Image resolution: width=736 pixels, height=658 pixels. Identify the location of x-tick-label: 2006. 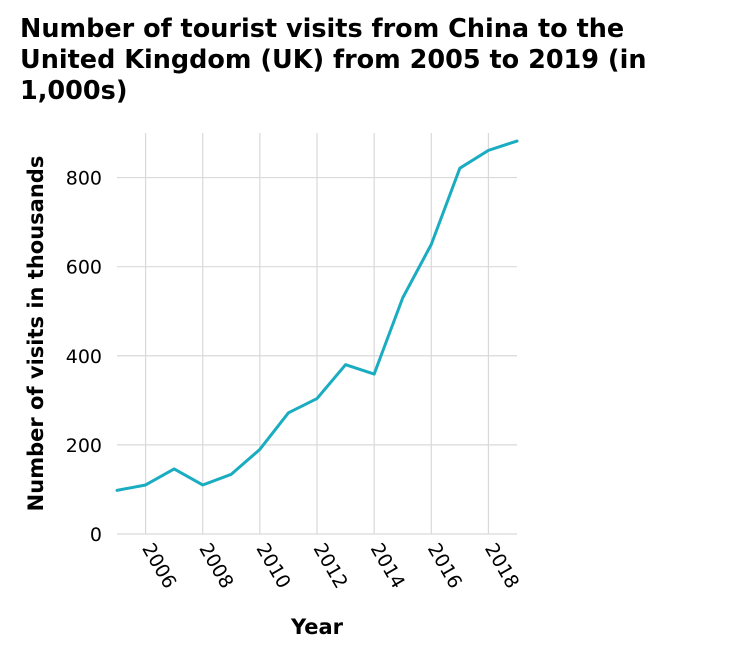
(158, 566).